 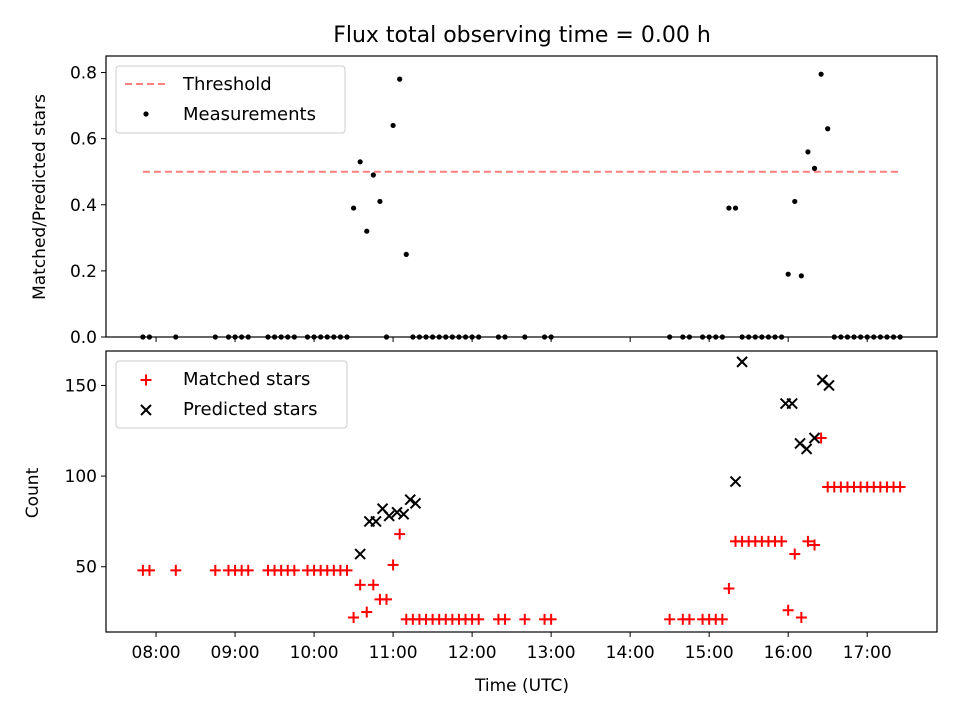 What do you see at coordinates (40, 197) in the screenshot?
I see `top-y-axis-label: Matched/Predicted stars` at bounding box center [40, 197].